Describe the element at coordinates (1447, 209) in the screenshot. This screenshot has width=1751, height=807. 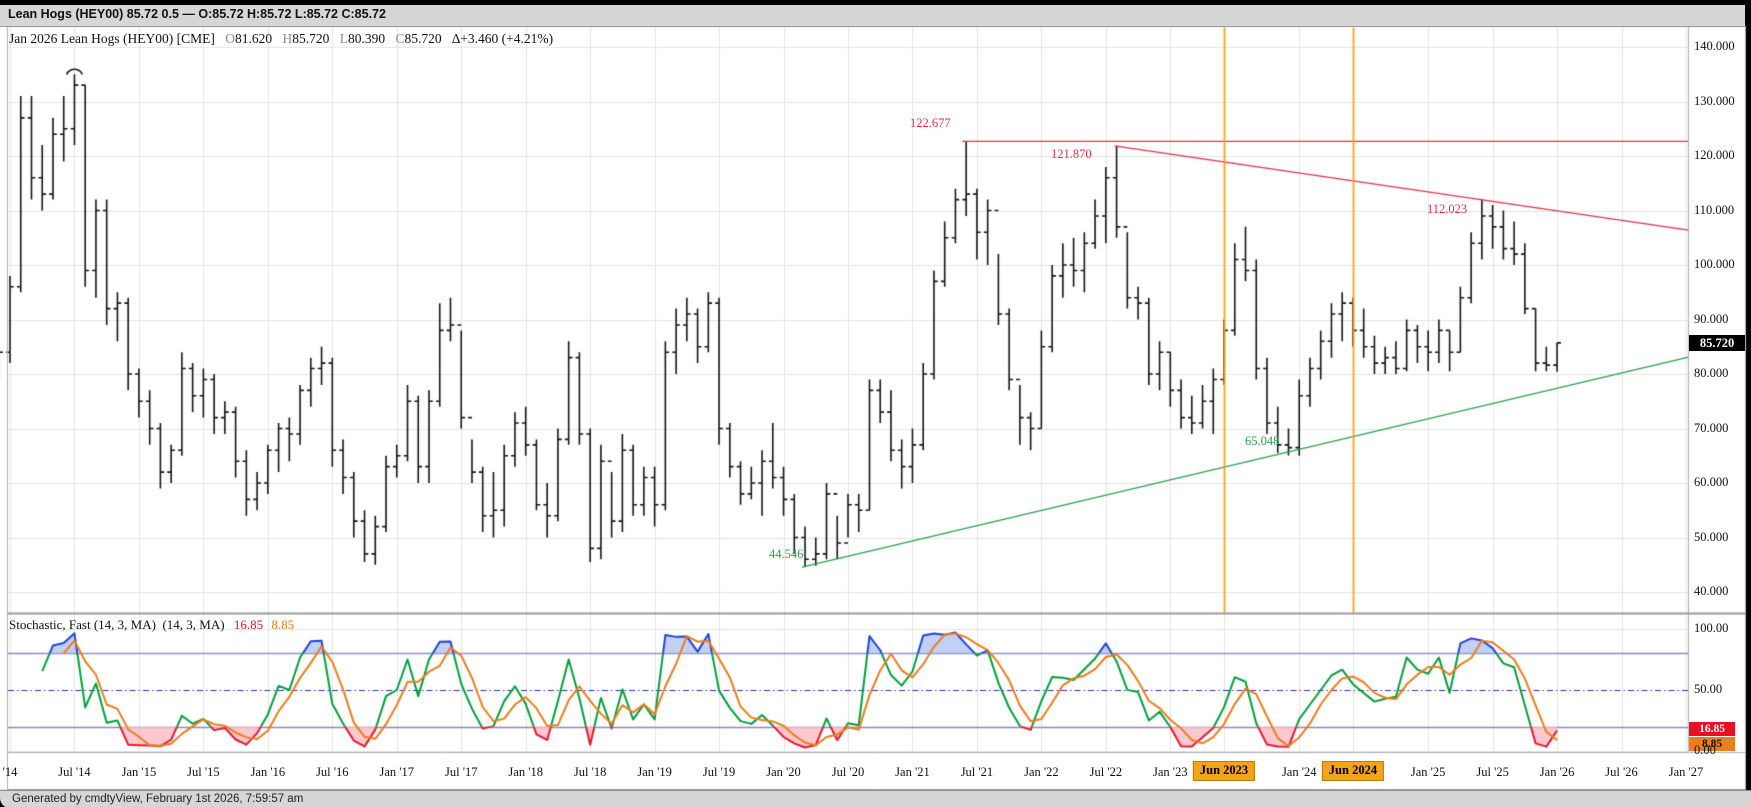
I see `annotation-high-2025: 112.023` at that location.